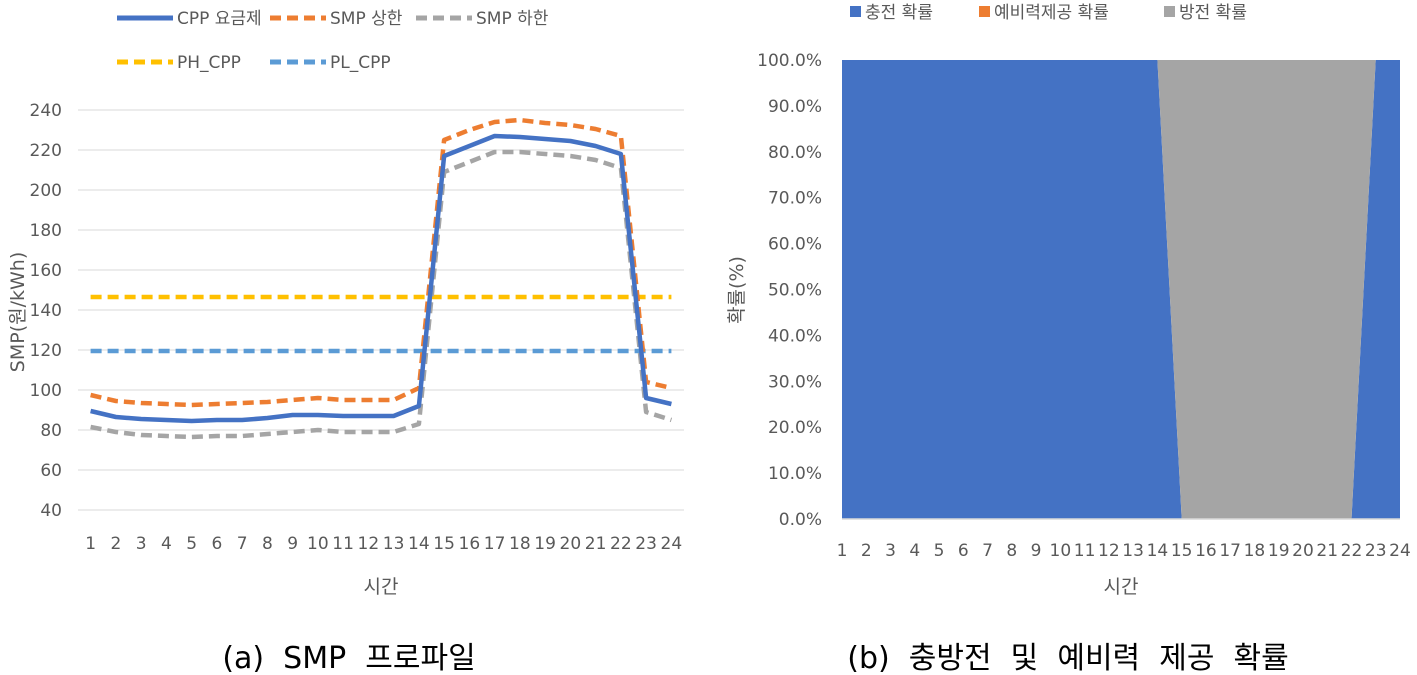 The width and height of the screenshot is (1417, 675). What do you see at coordinates (369, 544) in the screenshot?
I see `chart-a-x-tick-label: 12` at bounding box center [369, 544].